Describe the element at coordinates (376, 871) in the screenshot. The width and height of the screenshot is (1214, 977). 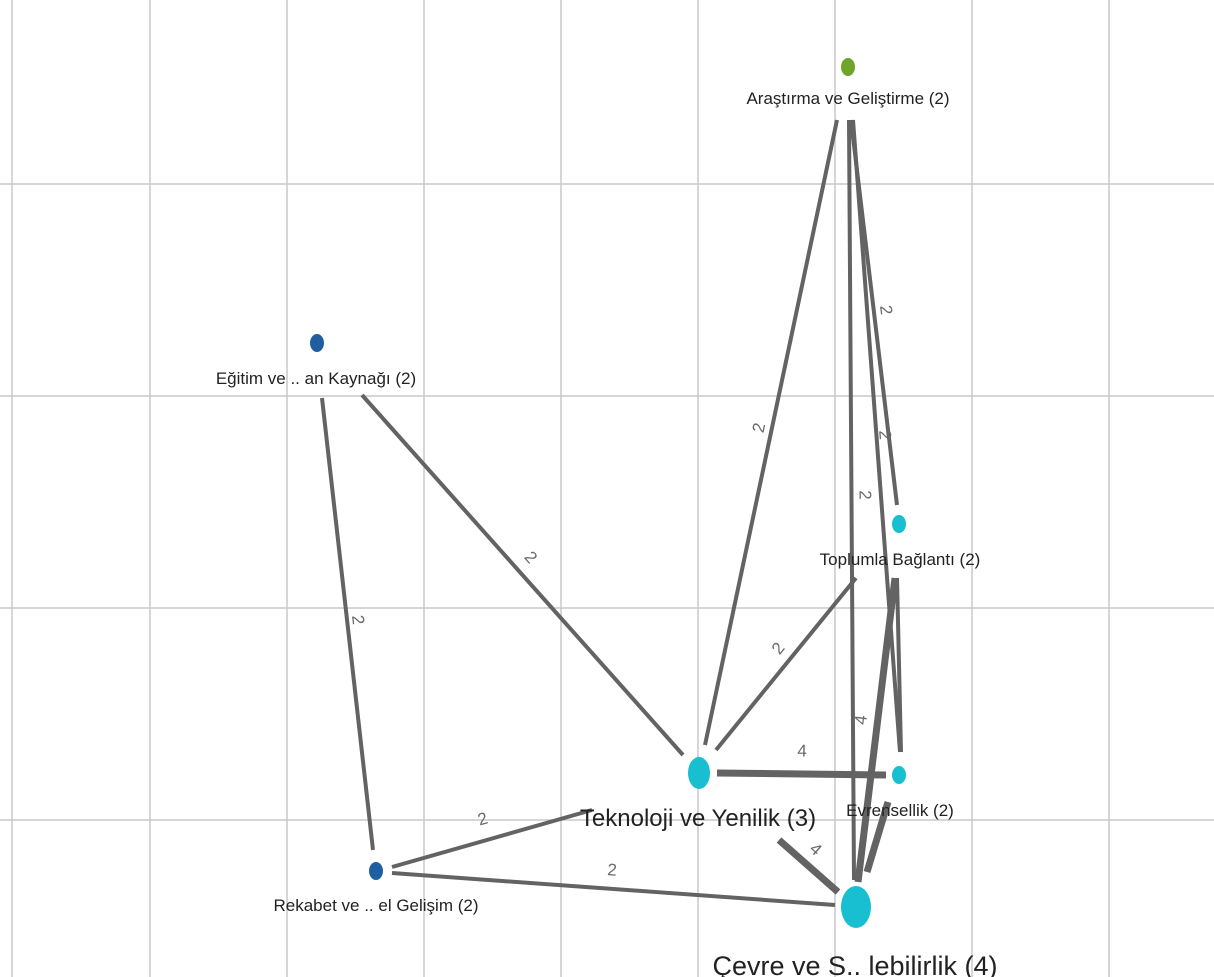
I see `node-rekabet` at that location.